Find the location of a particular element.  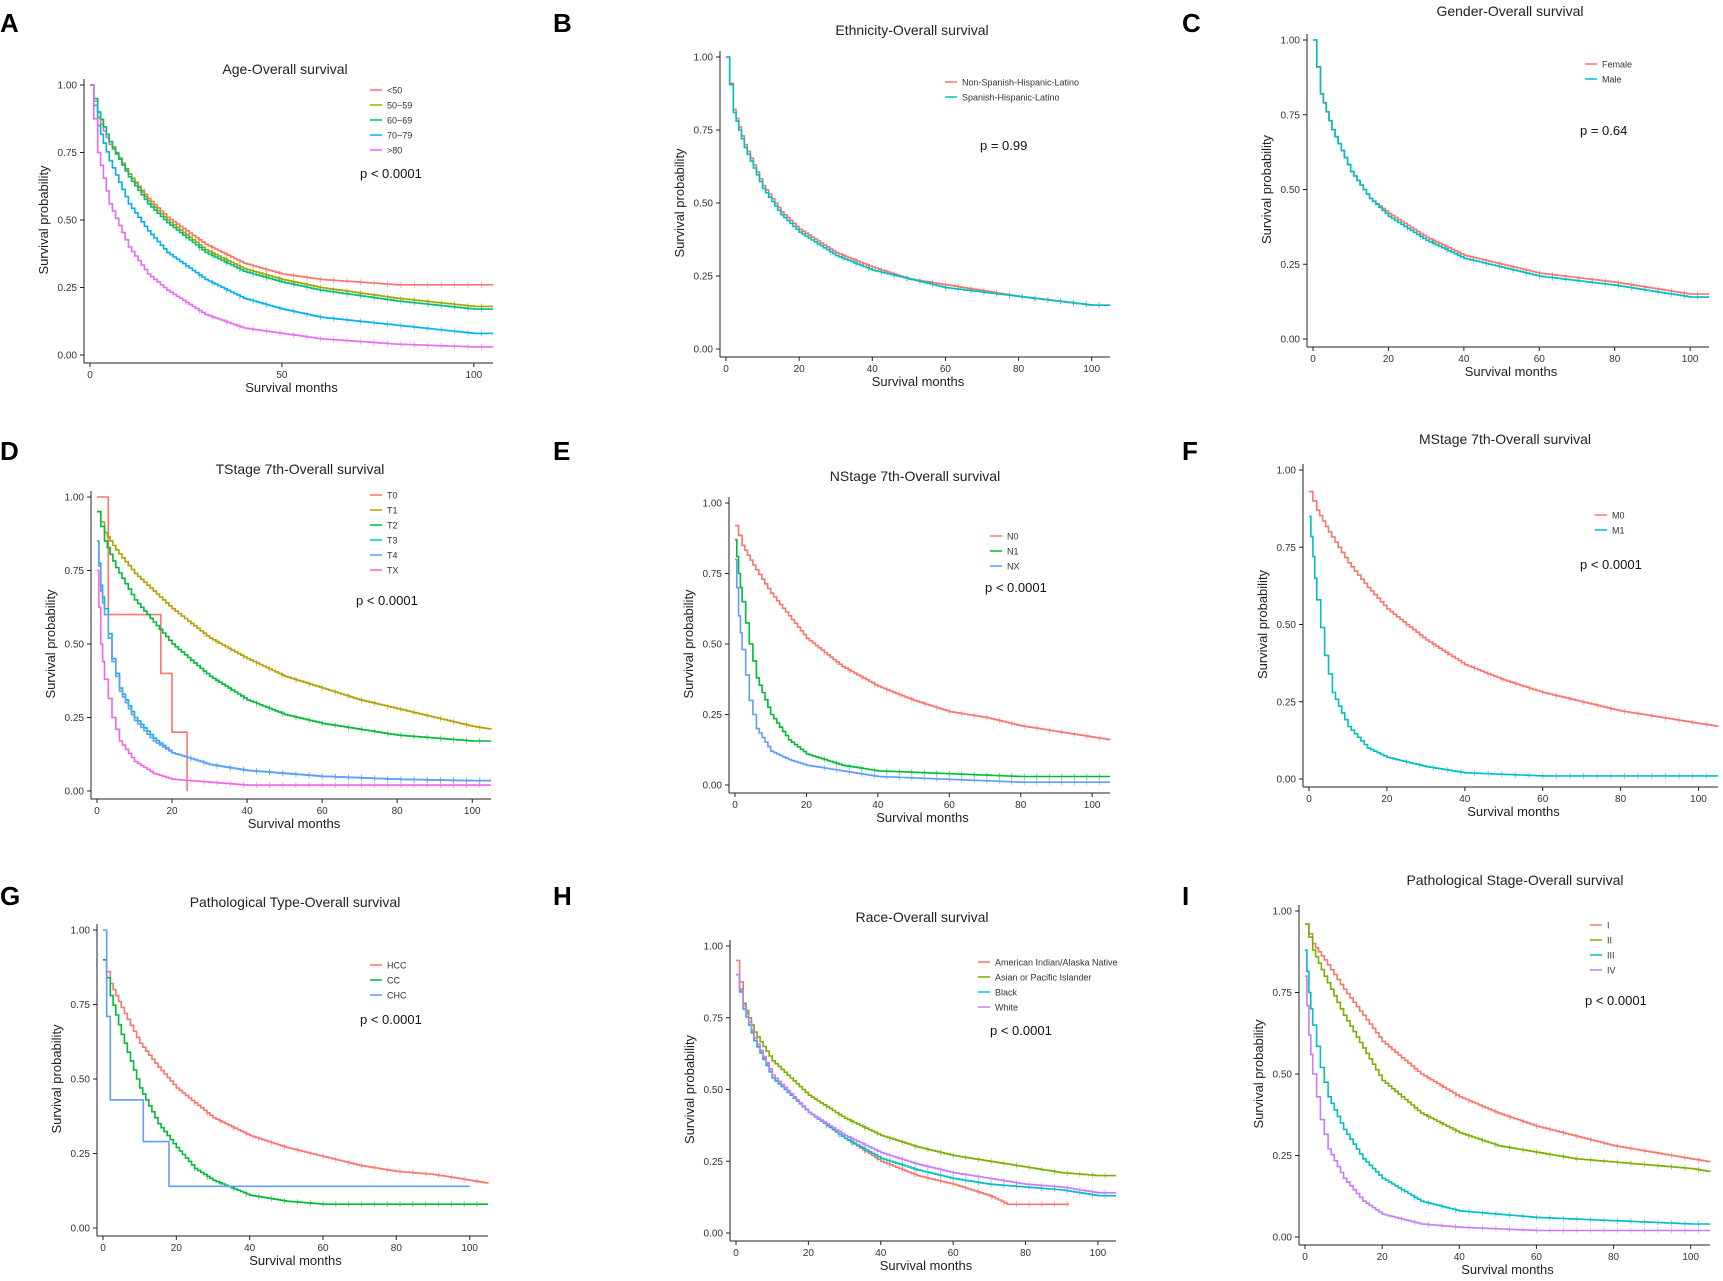

legend-label: Non-Spanish-Hispanic-Latino is located at coordinates (1020, 83).